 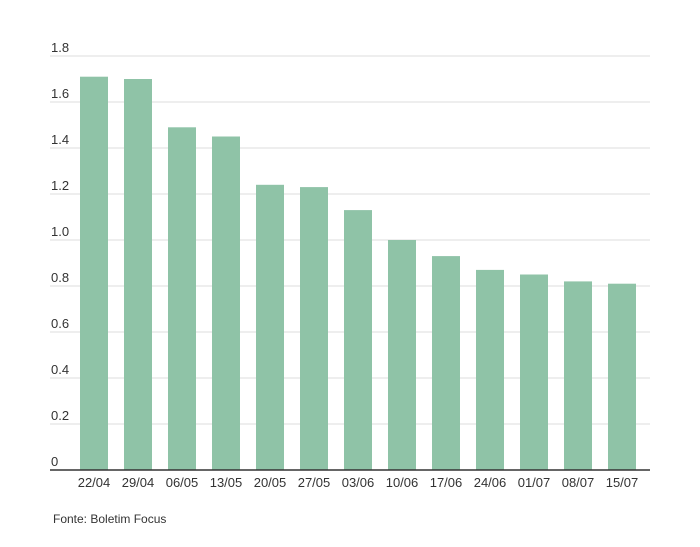 I want to click on x-tick-label: 24/06, so click(x=490, y=482).